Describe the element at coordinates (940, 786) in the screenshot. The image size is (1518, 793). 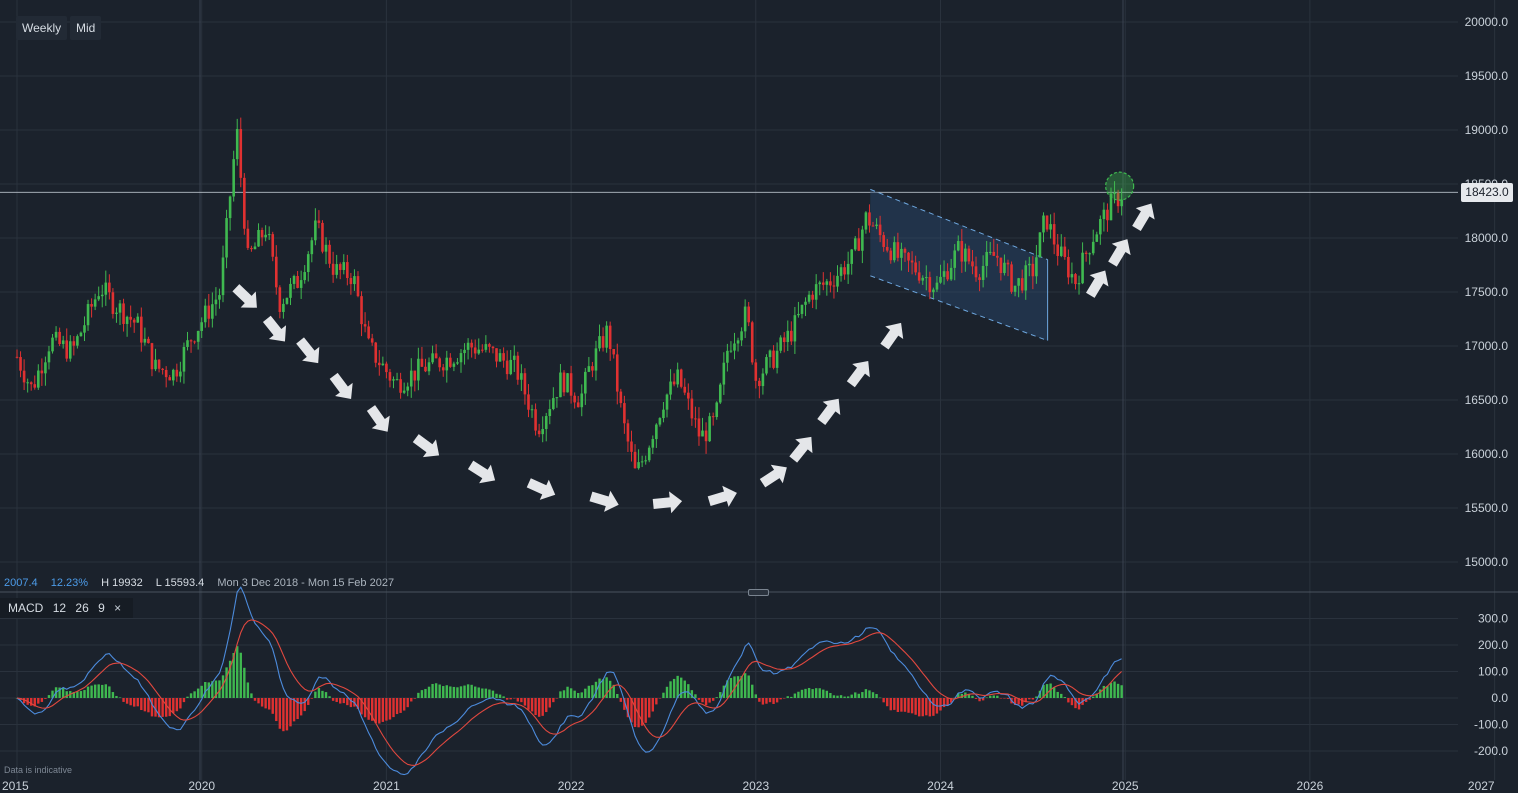
I see `x-tick-label: 2024` at that location.